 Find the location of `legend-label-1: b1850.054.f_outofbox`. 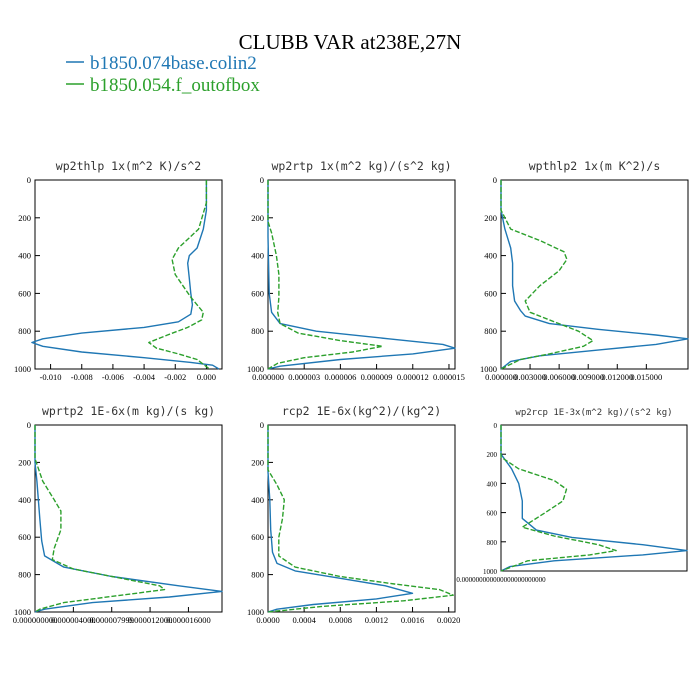

legend-label-1: b1850.054.f_outofbox is located at coordinates (175, 85).